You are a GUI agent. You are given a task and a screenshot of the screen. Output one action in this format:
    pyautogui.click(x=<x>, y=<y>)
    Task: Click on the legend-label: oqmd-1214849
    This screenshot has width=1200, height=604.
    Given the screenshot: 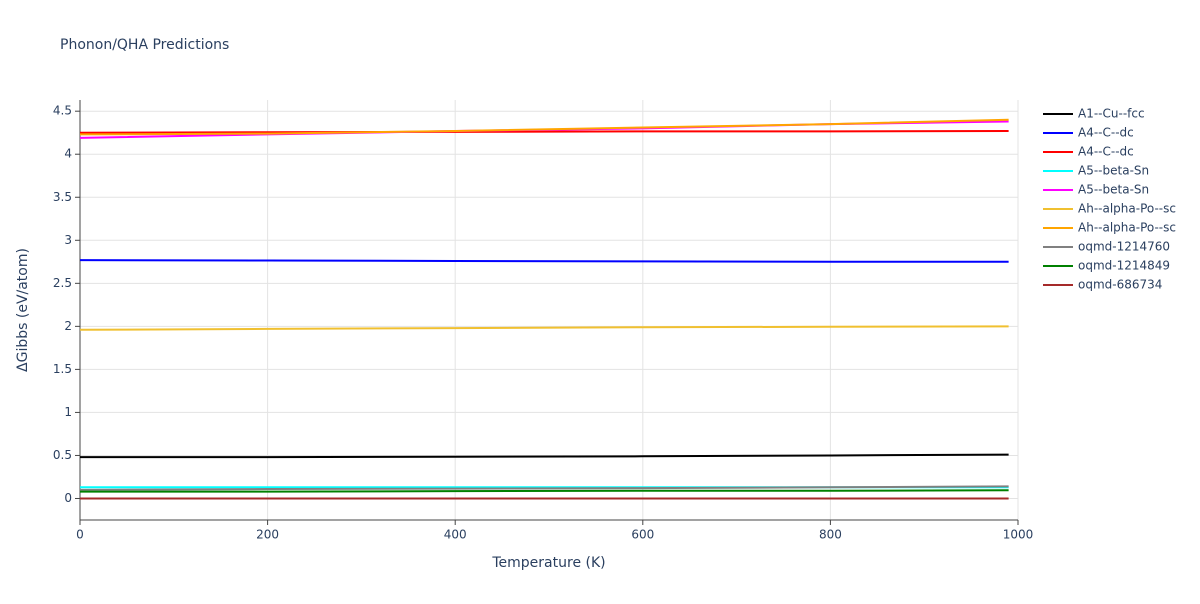 What is the action you would take?
    pyautogui.click(x=1124, y=266)
    